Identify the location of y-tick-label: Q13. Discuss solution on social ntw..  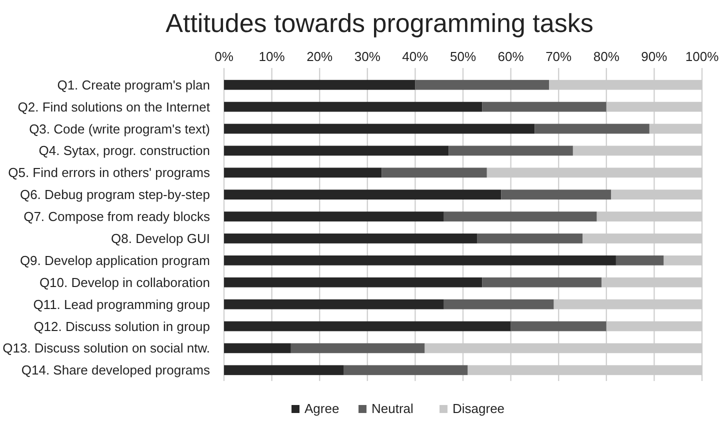
(106, 348).